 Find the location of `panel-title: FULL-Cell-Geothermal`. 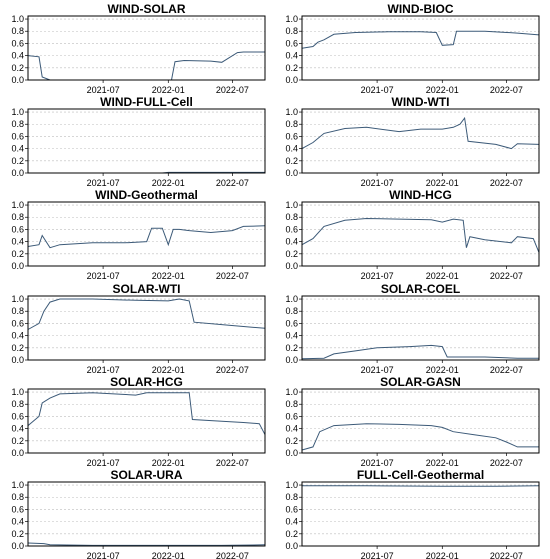

panel-title: FULL-Cell-Geothermal is located at coordinates (420, 475).